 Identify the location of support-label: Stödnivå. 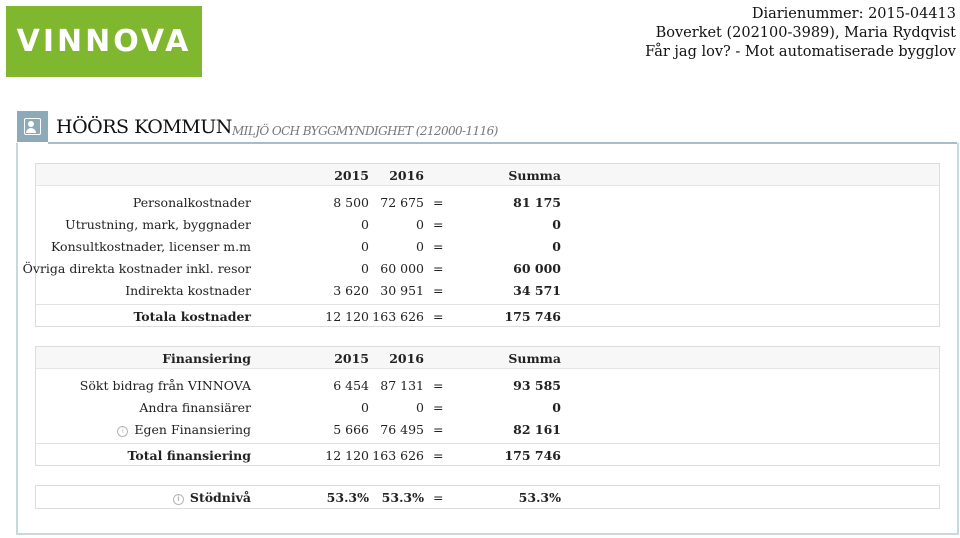
(220, 497).